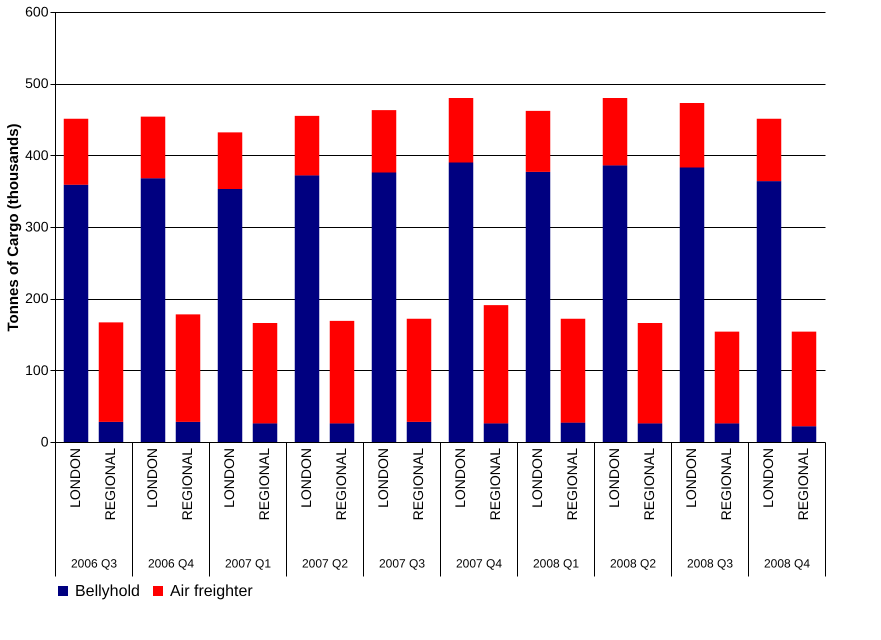  Describe the element at coordinates (479, 563) in the screenshot. I see `text: 2007 Q4` at that location.